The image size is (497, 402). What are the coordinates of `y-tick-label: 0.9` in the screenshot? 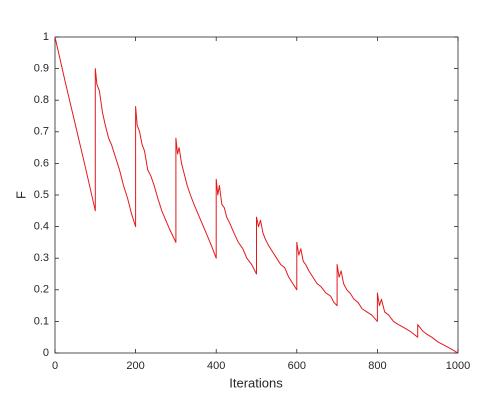 It's located at (41, 69).